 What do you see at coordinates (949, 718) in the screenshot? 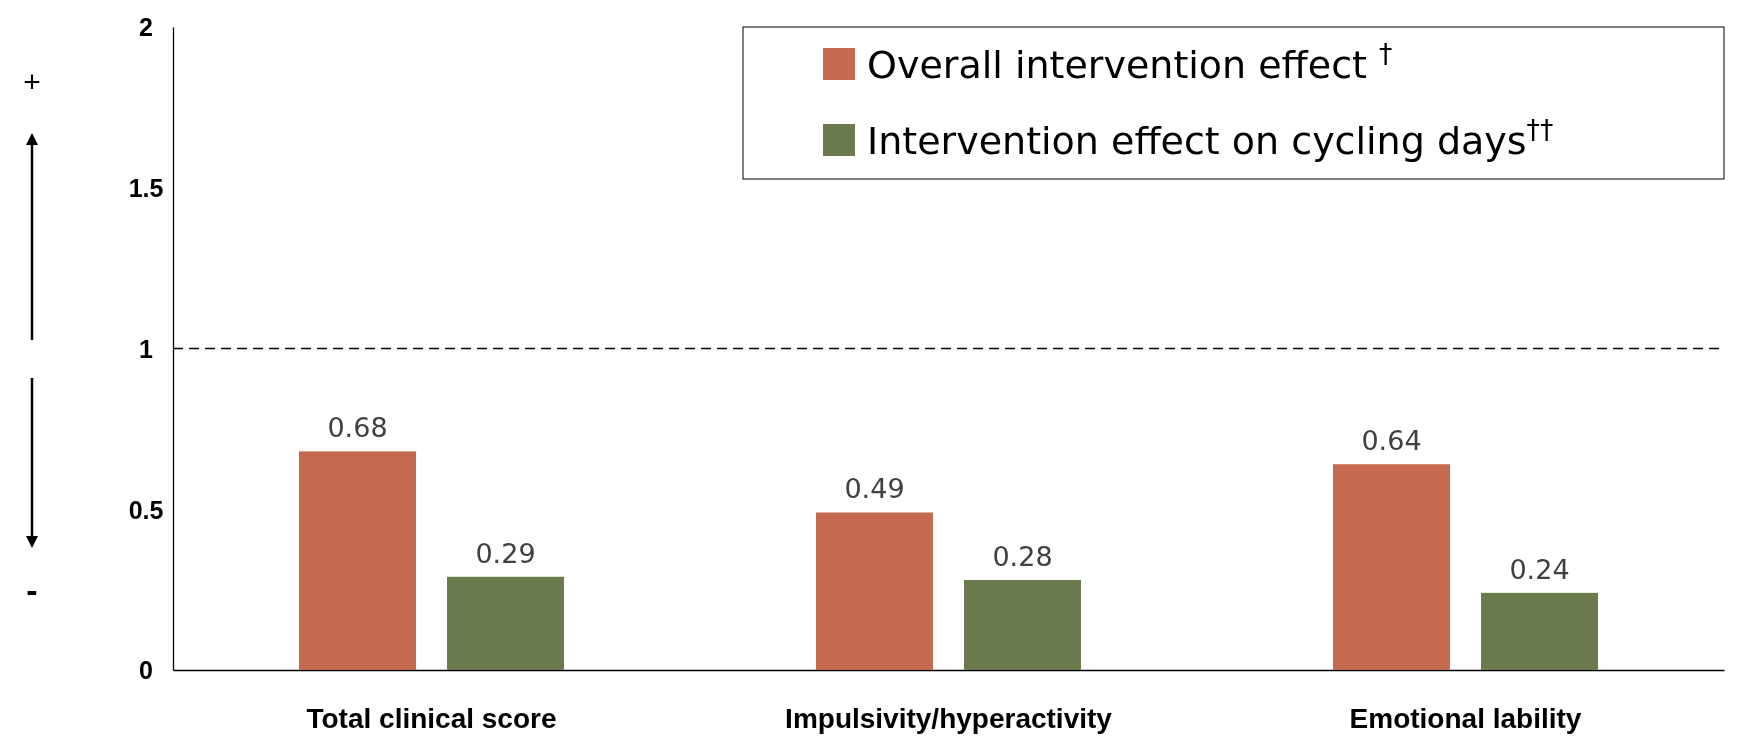
I see `x-tick-label: Impulsivity/hyperactivity` at bounding box center [949, 718].